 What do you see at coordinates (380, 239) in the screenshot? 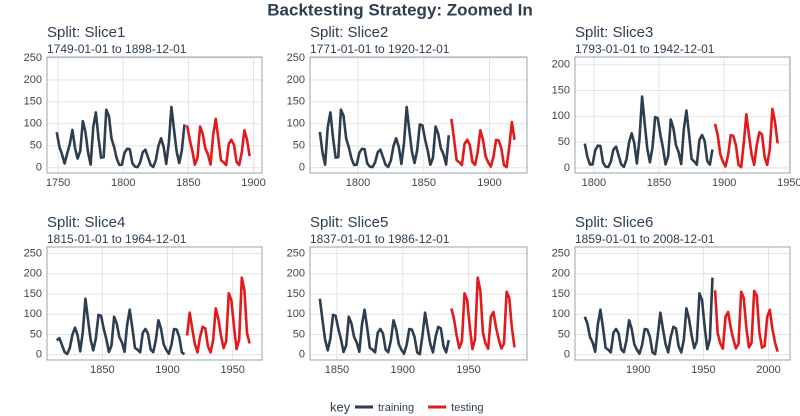
I see `panel-subtitle: 1837-01-01 to 1986-12-01` at bounding box center [380, 239].